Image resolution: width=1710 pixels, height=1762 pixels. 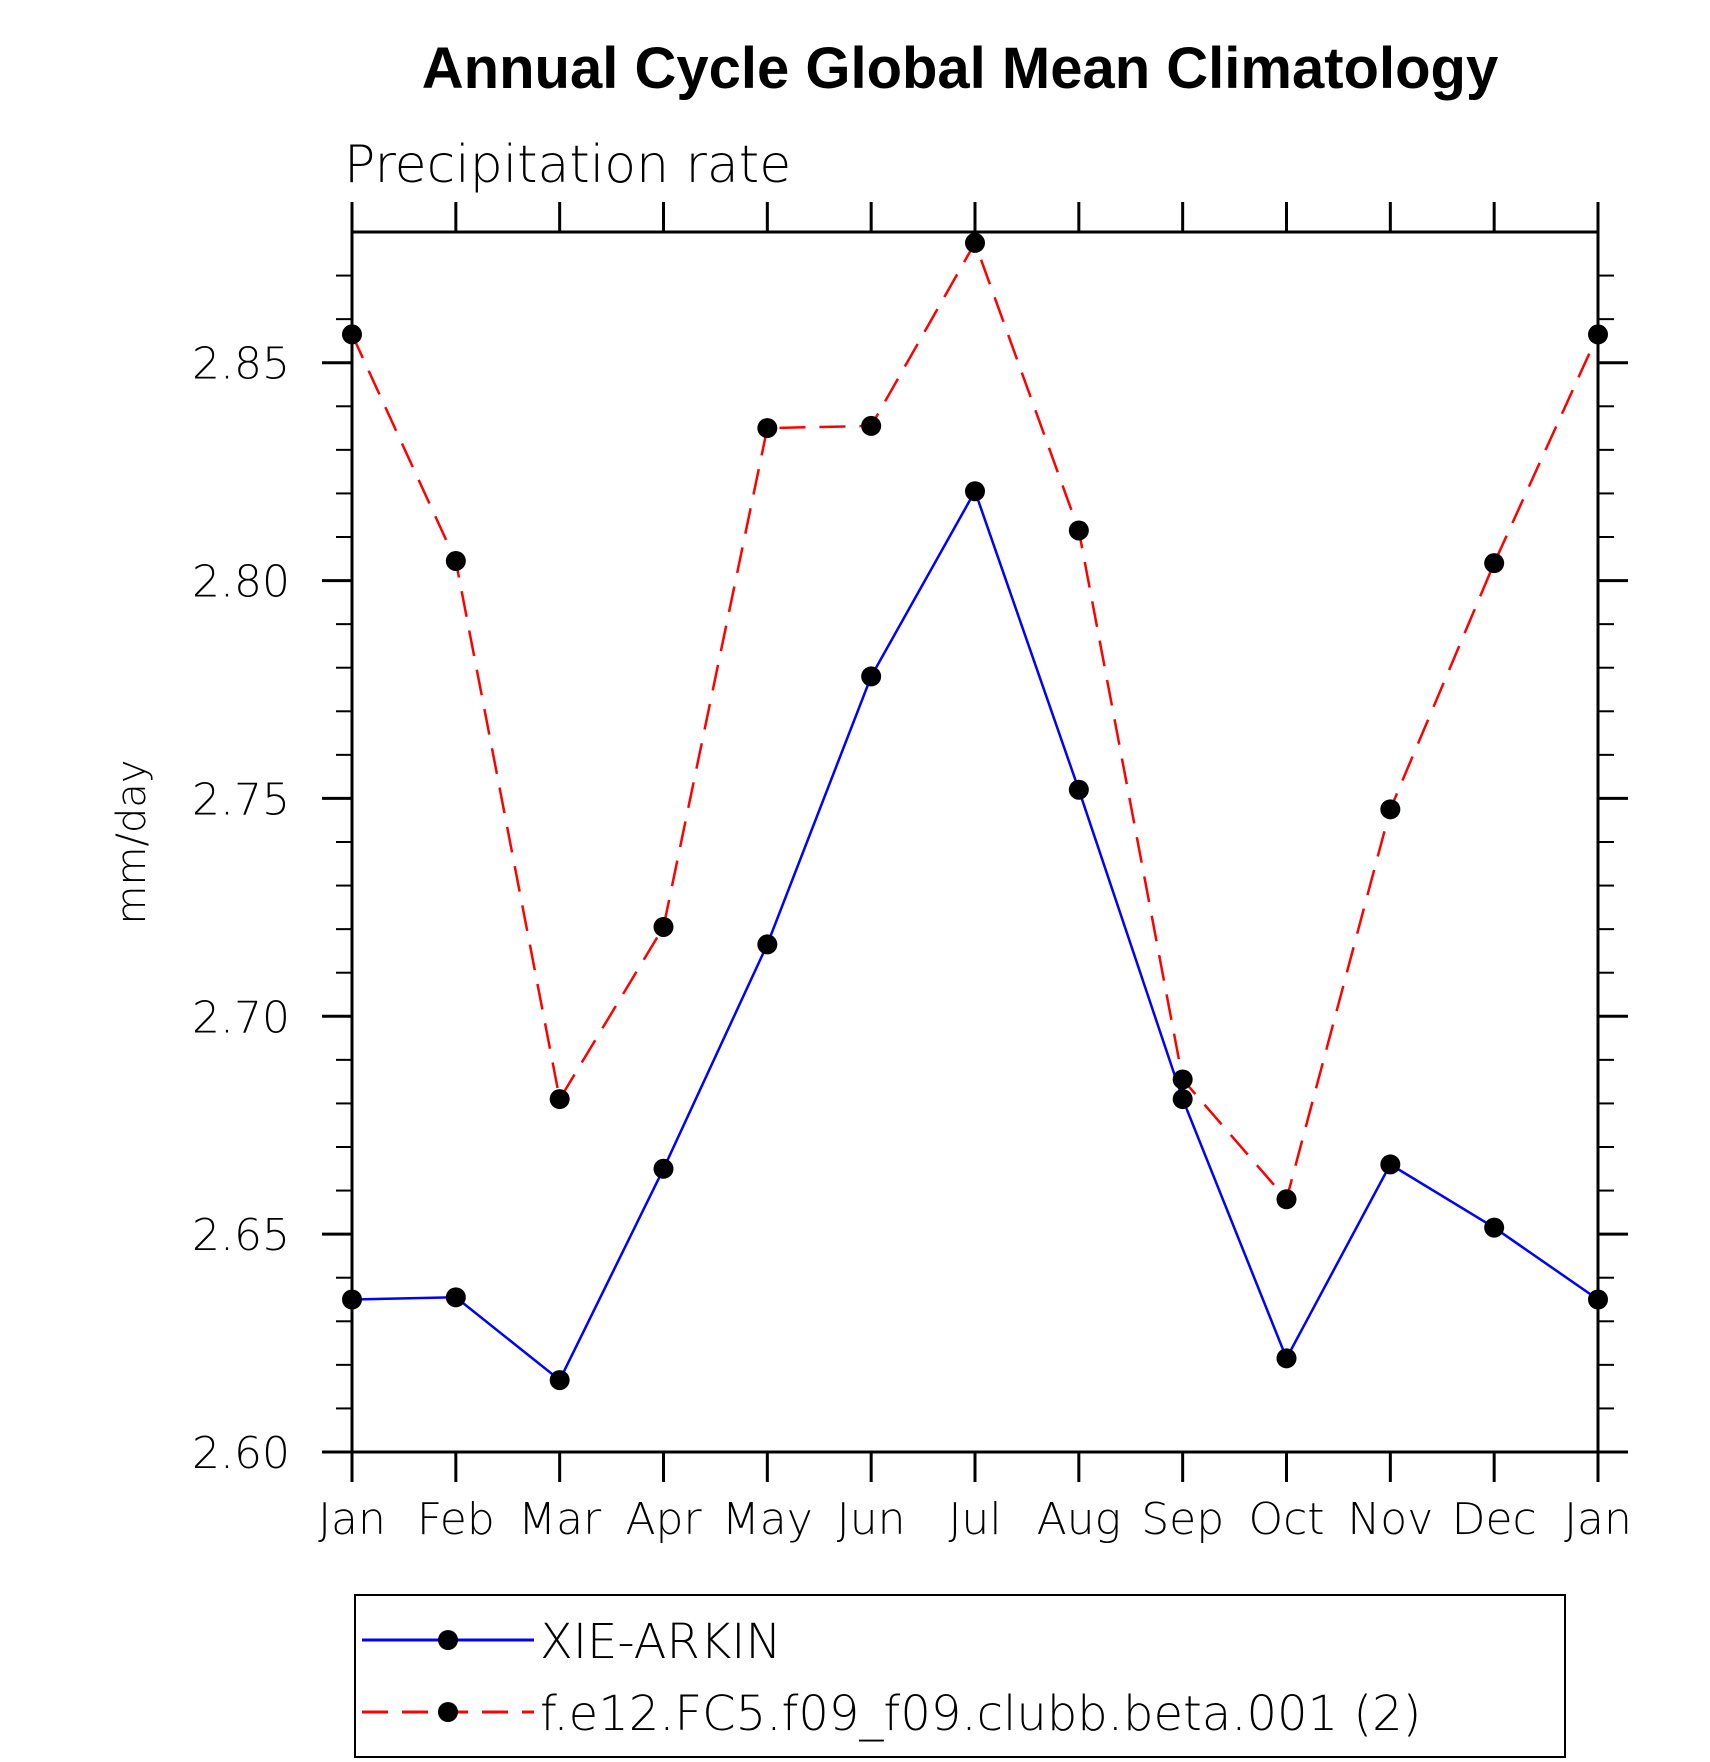 I want to click on x-tick-label: Jun, so click(x=871, y=1519).